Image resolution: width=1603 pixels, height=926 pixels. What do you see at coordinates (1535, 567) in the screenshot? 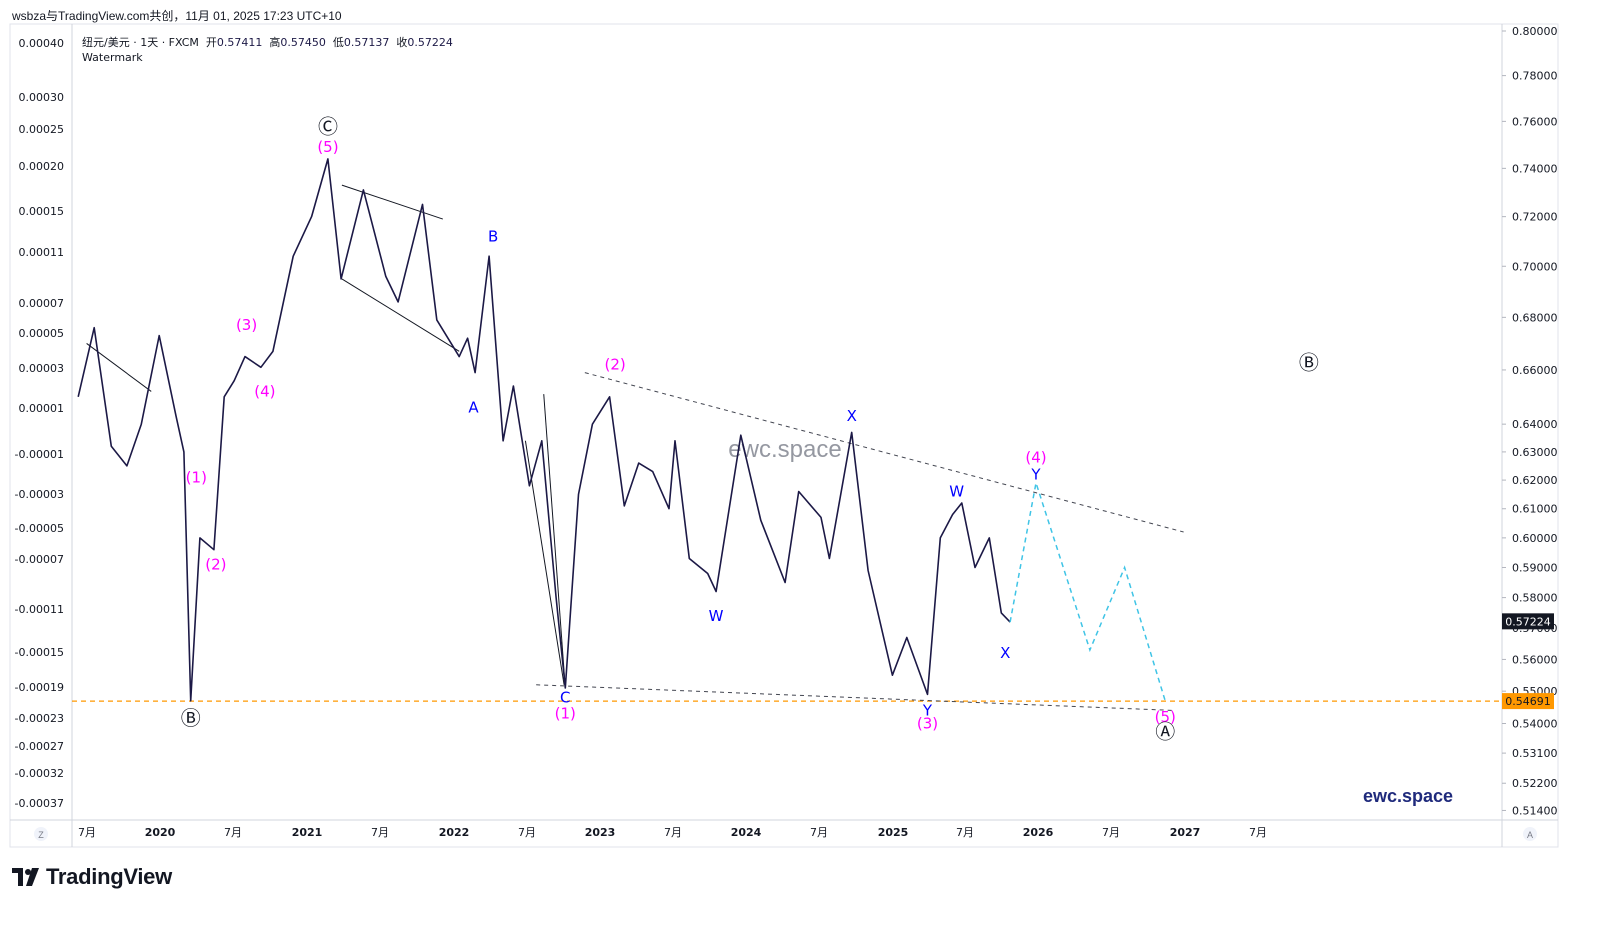
I see `right-axis-tick-label: 0.59000` at bounding box center [1535, 567].